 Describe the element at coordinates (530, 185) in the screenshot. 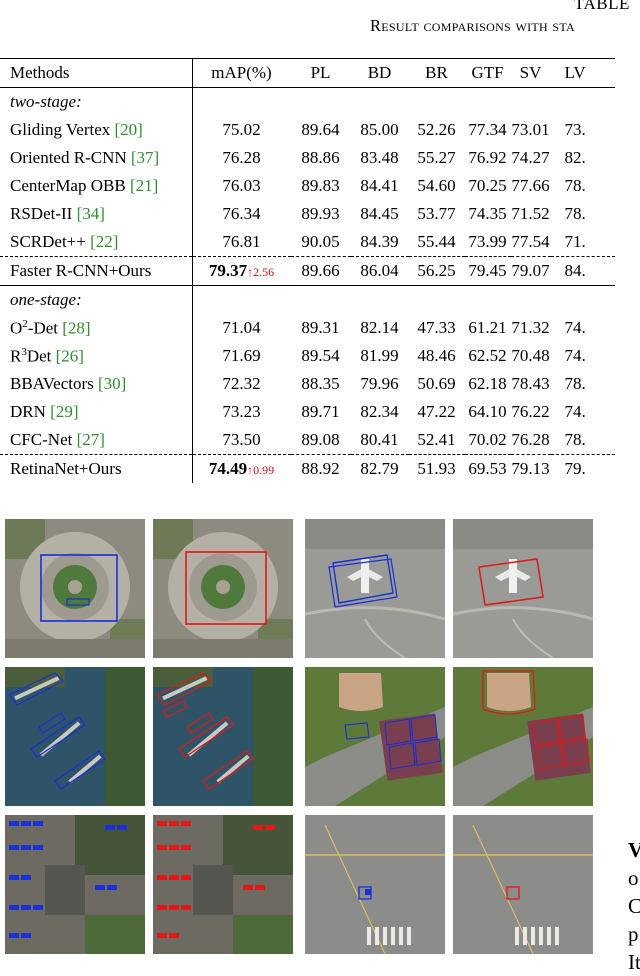

I see `value-cell: 77.66` at that location.